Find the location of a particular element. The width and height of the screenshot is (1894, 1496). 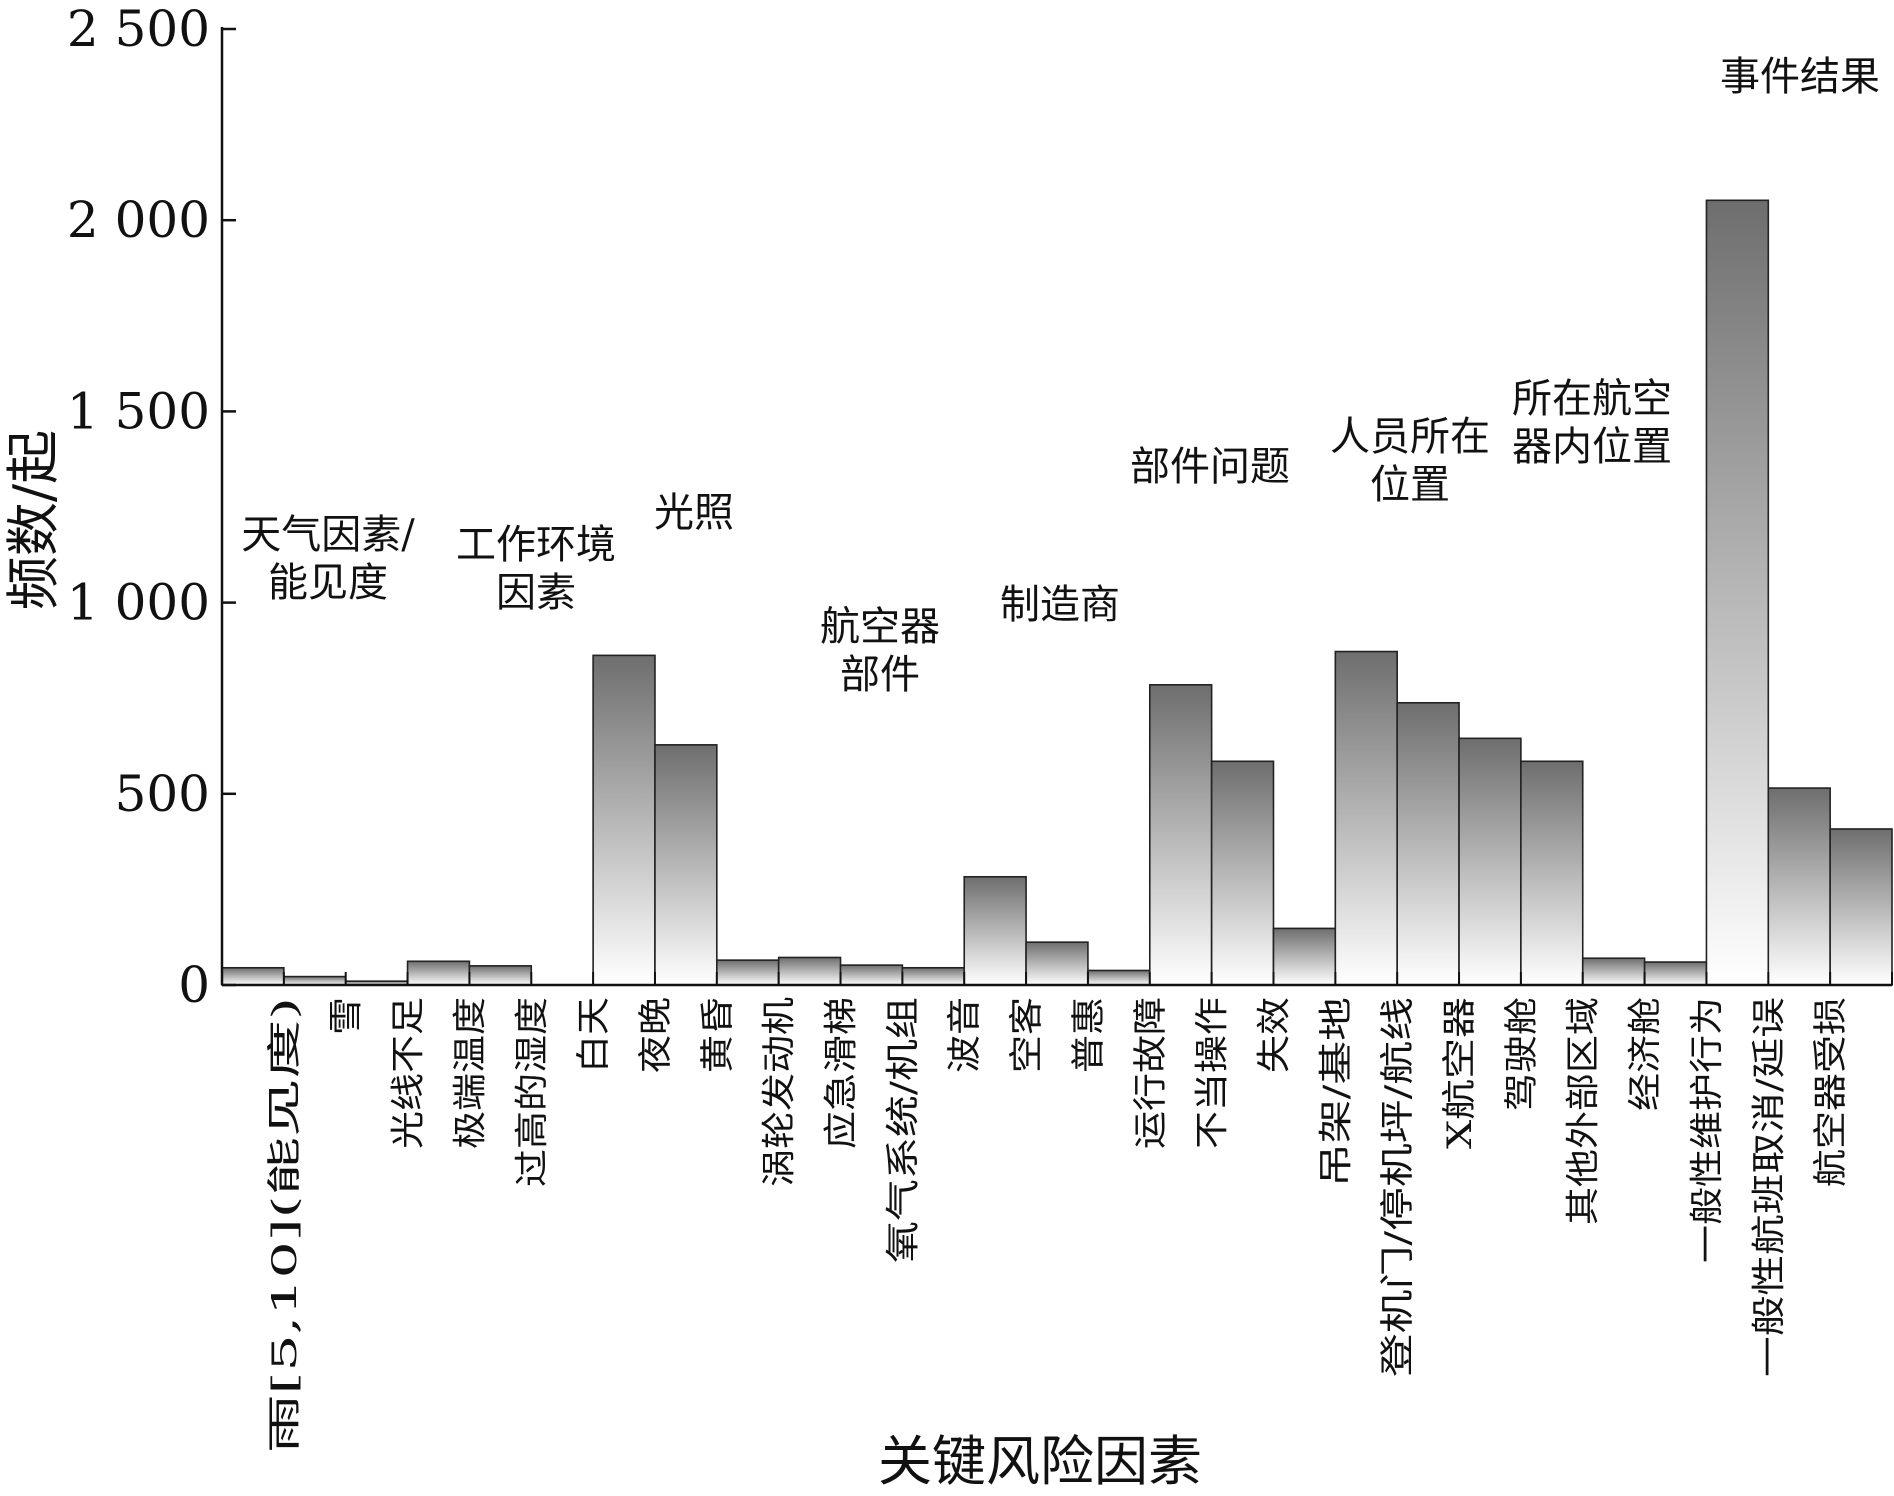

x-tick-label: 失效 is located at coordinates (1274, 1035).